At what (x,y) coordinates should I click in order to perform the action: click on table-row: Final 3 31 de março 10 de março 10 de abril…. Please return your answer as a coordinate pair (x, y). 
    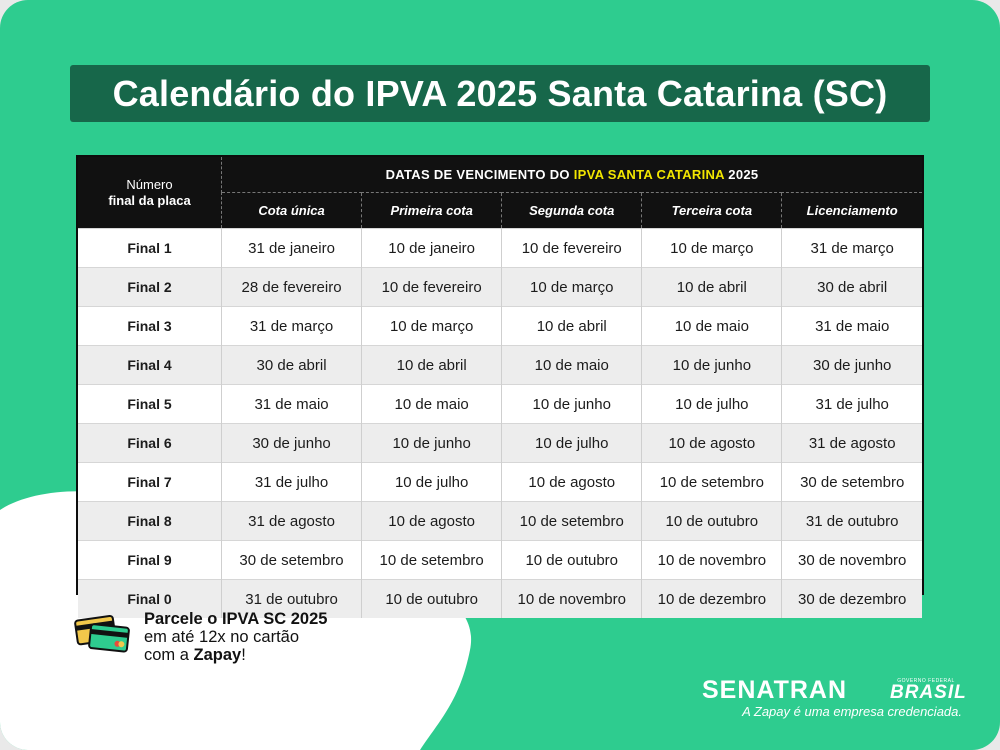
    Looking at the image, I should click on (500, 326).